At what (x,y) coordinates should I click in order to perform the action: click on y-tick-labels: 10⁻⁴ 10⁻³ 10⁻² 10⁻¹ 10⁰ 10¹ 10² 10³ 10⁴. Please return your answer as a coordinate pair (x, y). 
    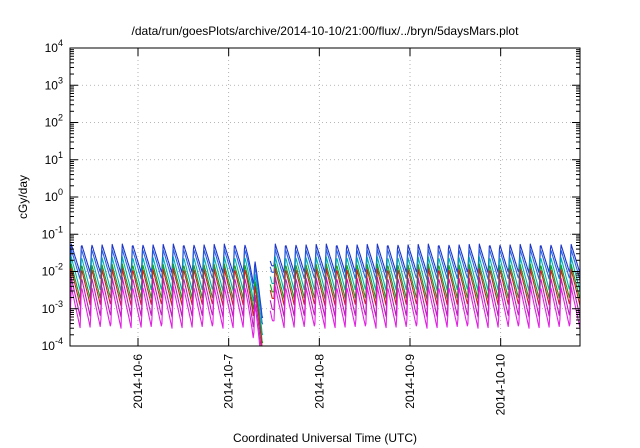
    Looking at the image, I should click on (52, 195).